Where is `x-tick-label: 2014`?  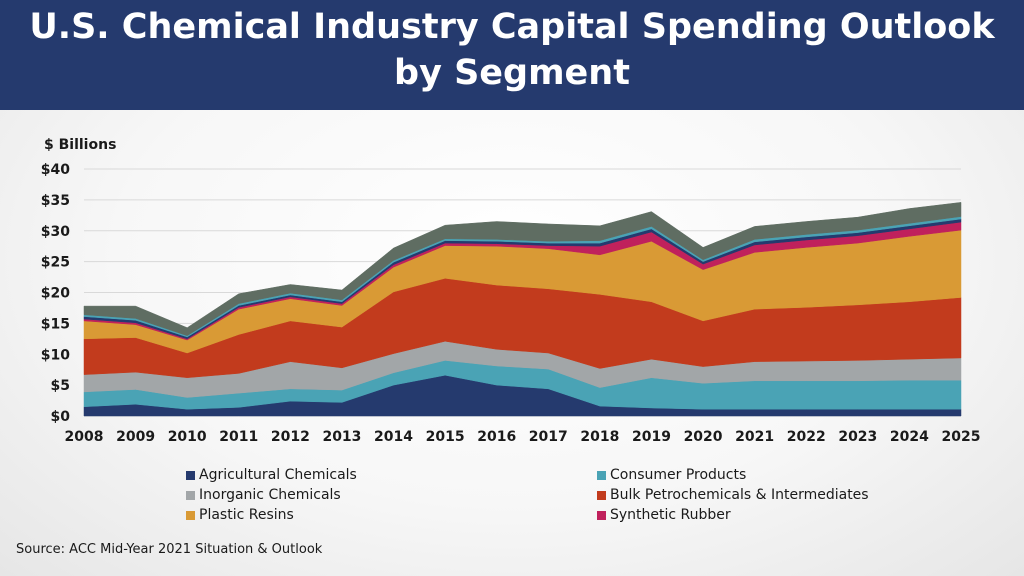 x-tick-label: 2014 is located at coordinates (393, 437).